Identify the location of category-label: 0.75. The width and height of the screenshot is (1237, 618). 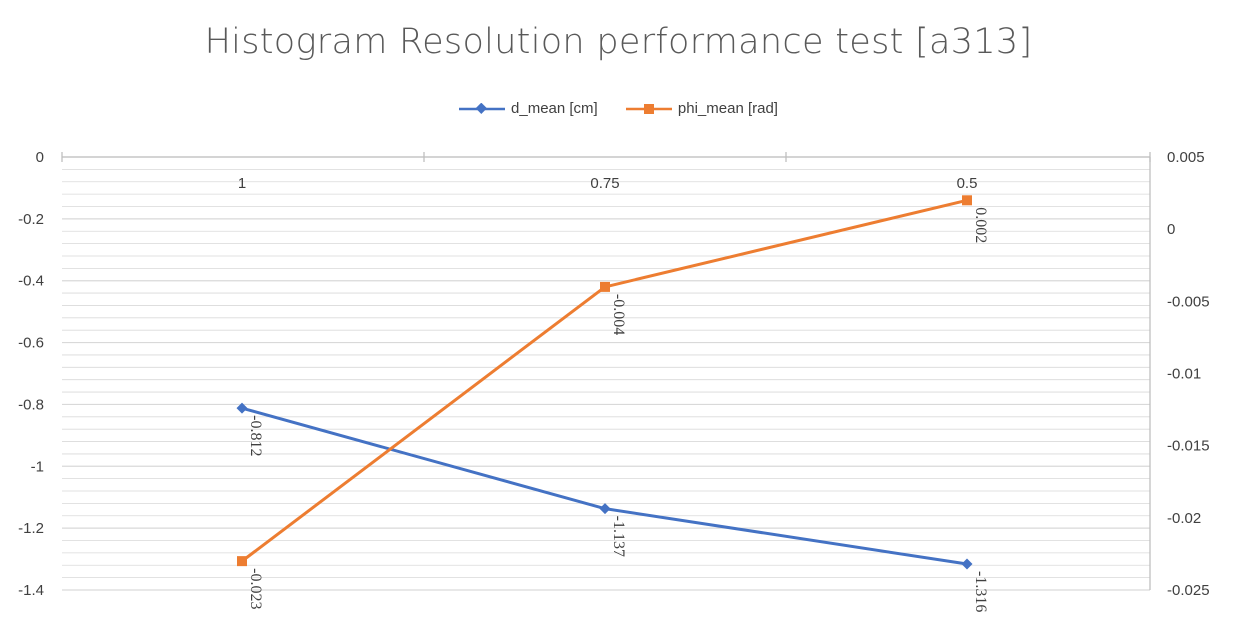
(604, 183).